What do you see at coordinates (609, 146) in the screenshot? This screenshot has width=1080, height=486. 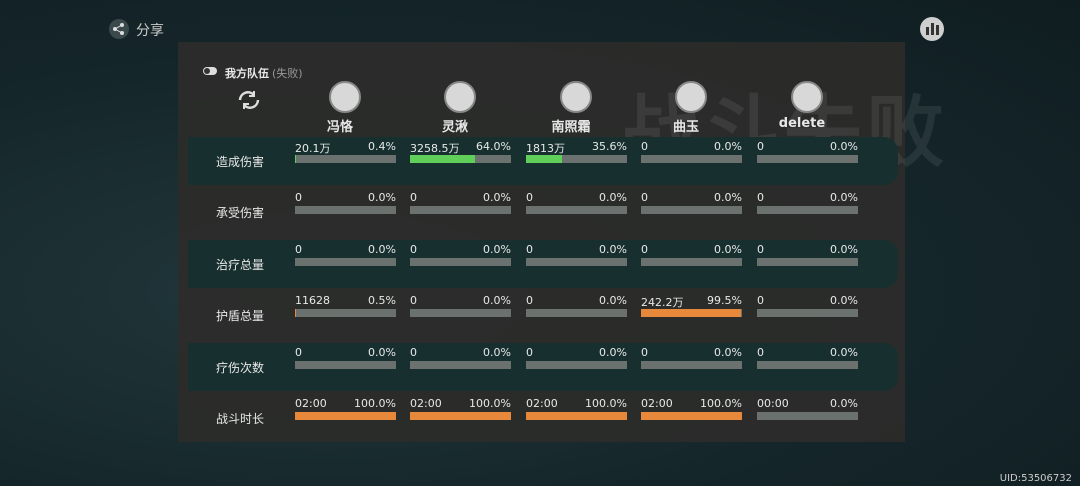 I see `percent-label: 35.6%` at bounding box center [609, 146].